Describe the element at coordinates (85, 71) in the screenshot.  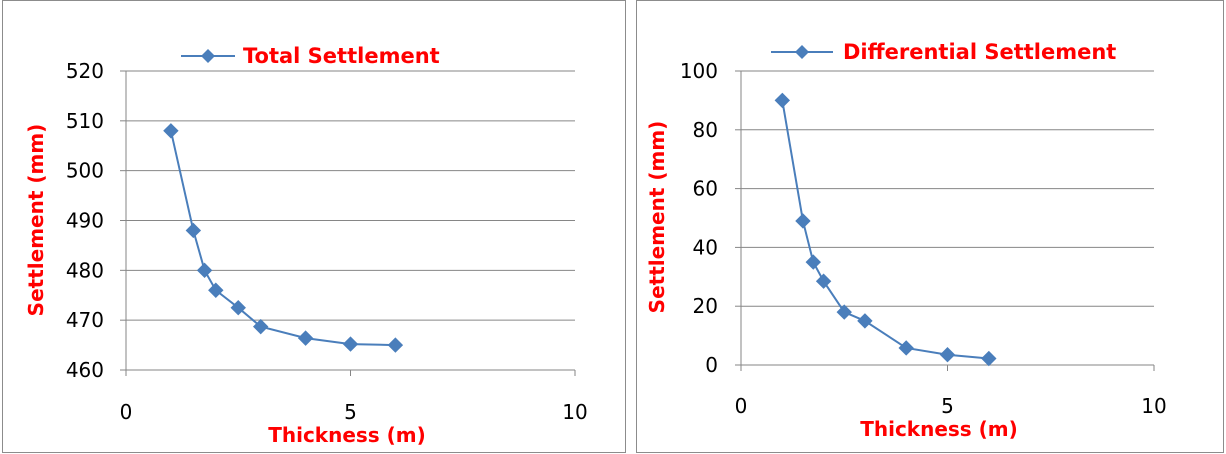
I see `y-tick-label: 520` at that location.